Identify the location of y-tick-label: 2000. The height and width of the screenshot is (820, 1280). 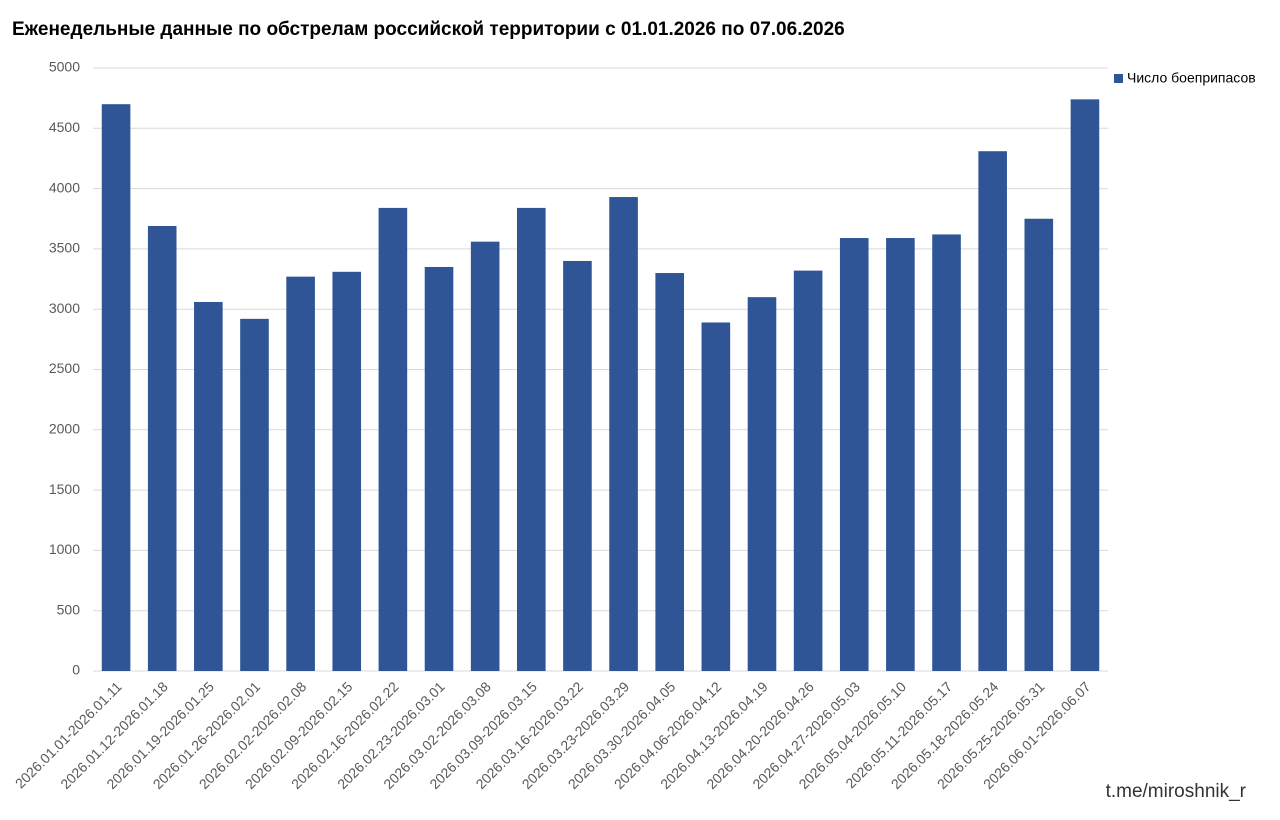
(64, 429).